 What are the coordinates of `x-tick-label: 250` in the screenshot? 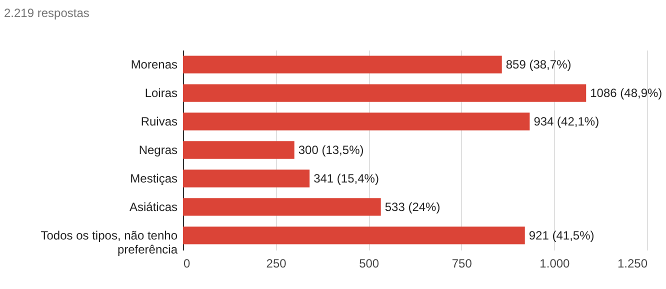 It's located at (276, 263).